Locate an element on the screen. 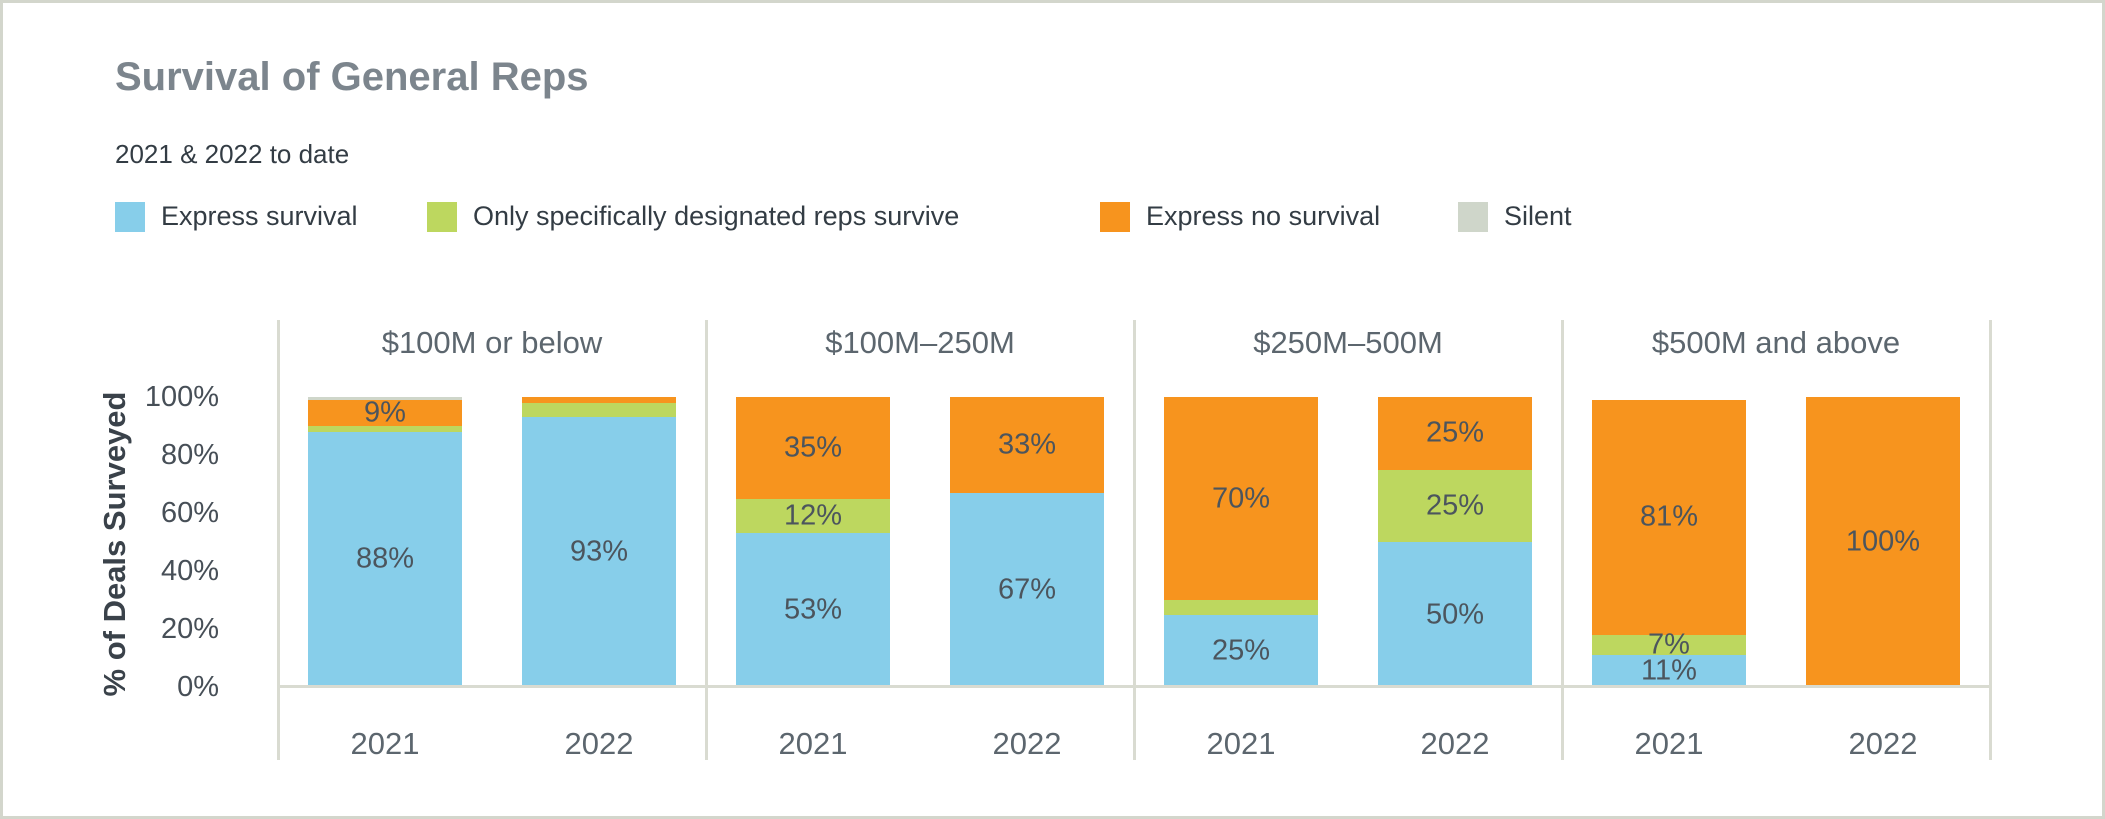 Image resolution: width=2105 pixels, height=819 pixels. legend-swatch-silent is located at coordinates (1473, 216).